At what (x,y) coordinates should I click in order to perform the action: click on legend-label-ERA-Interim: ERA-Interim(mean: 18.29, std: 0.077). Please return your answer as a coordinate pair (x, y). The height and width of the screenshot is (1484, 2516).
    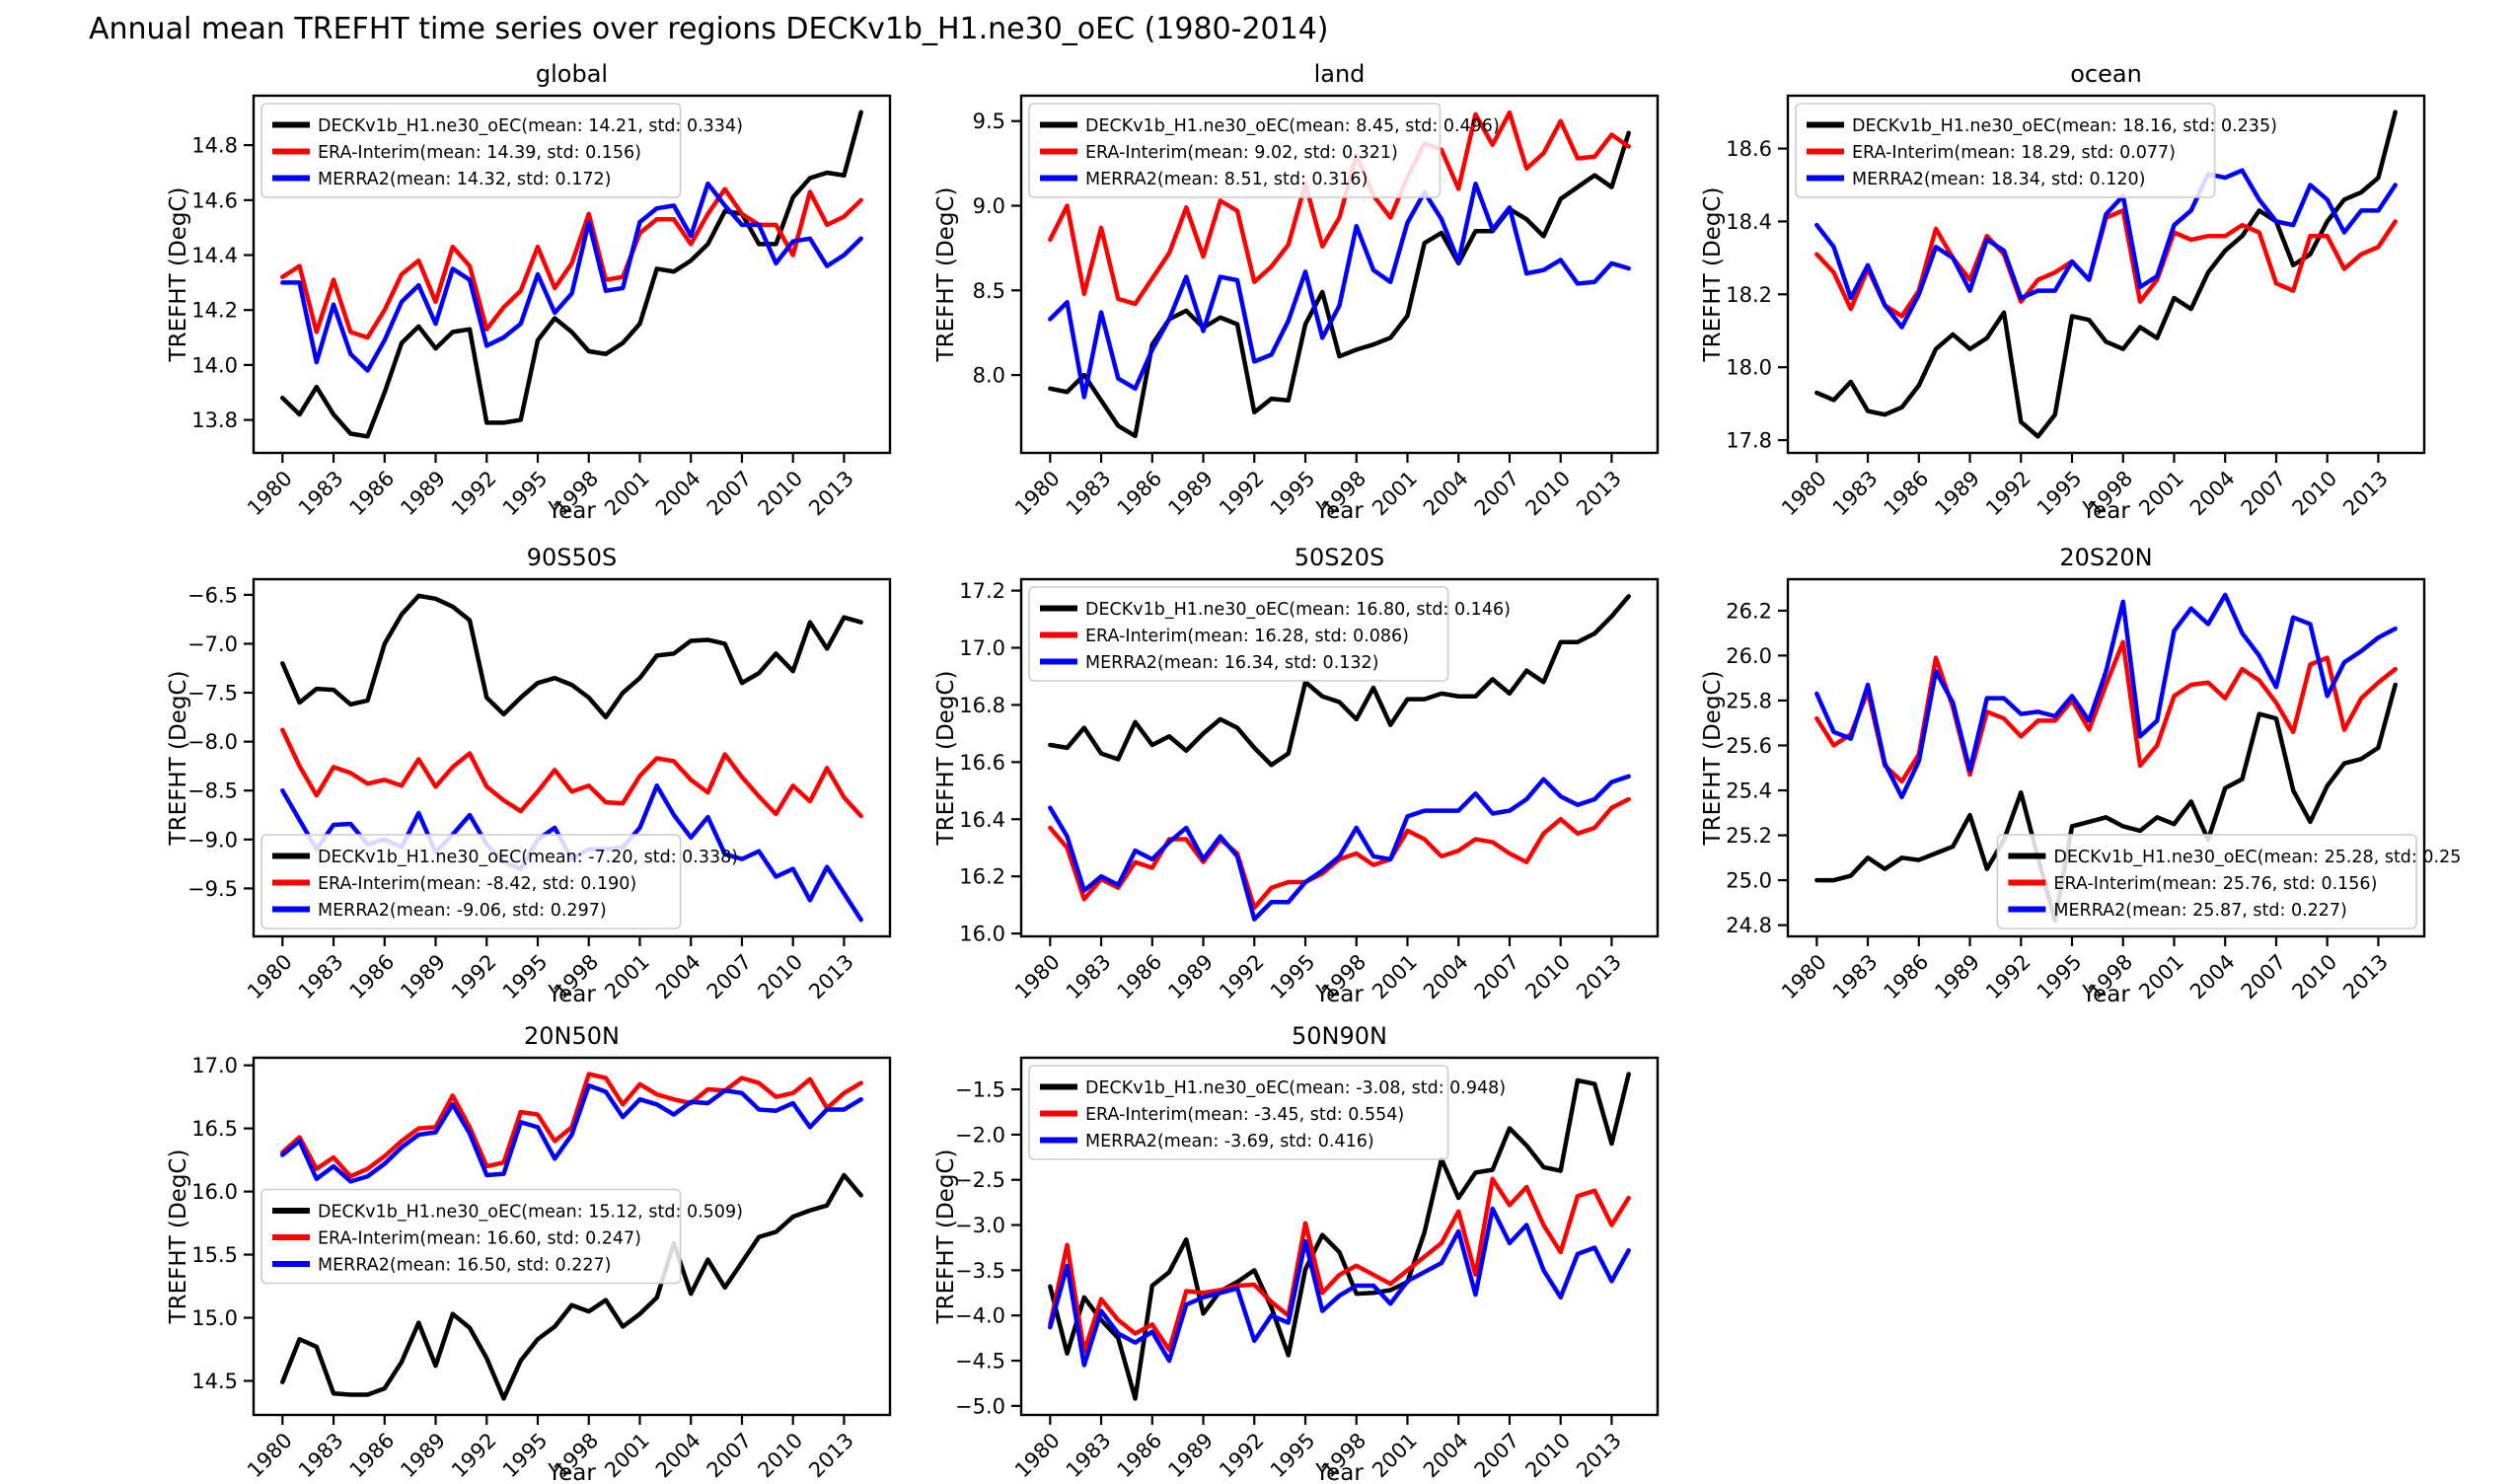
    Looking at the image, I should click on (2014, 153).